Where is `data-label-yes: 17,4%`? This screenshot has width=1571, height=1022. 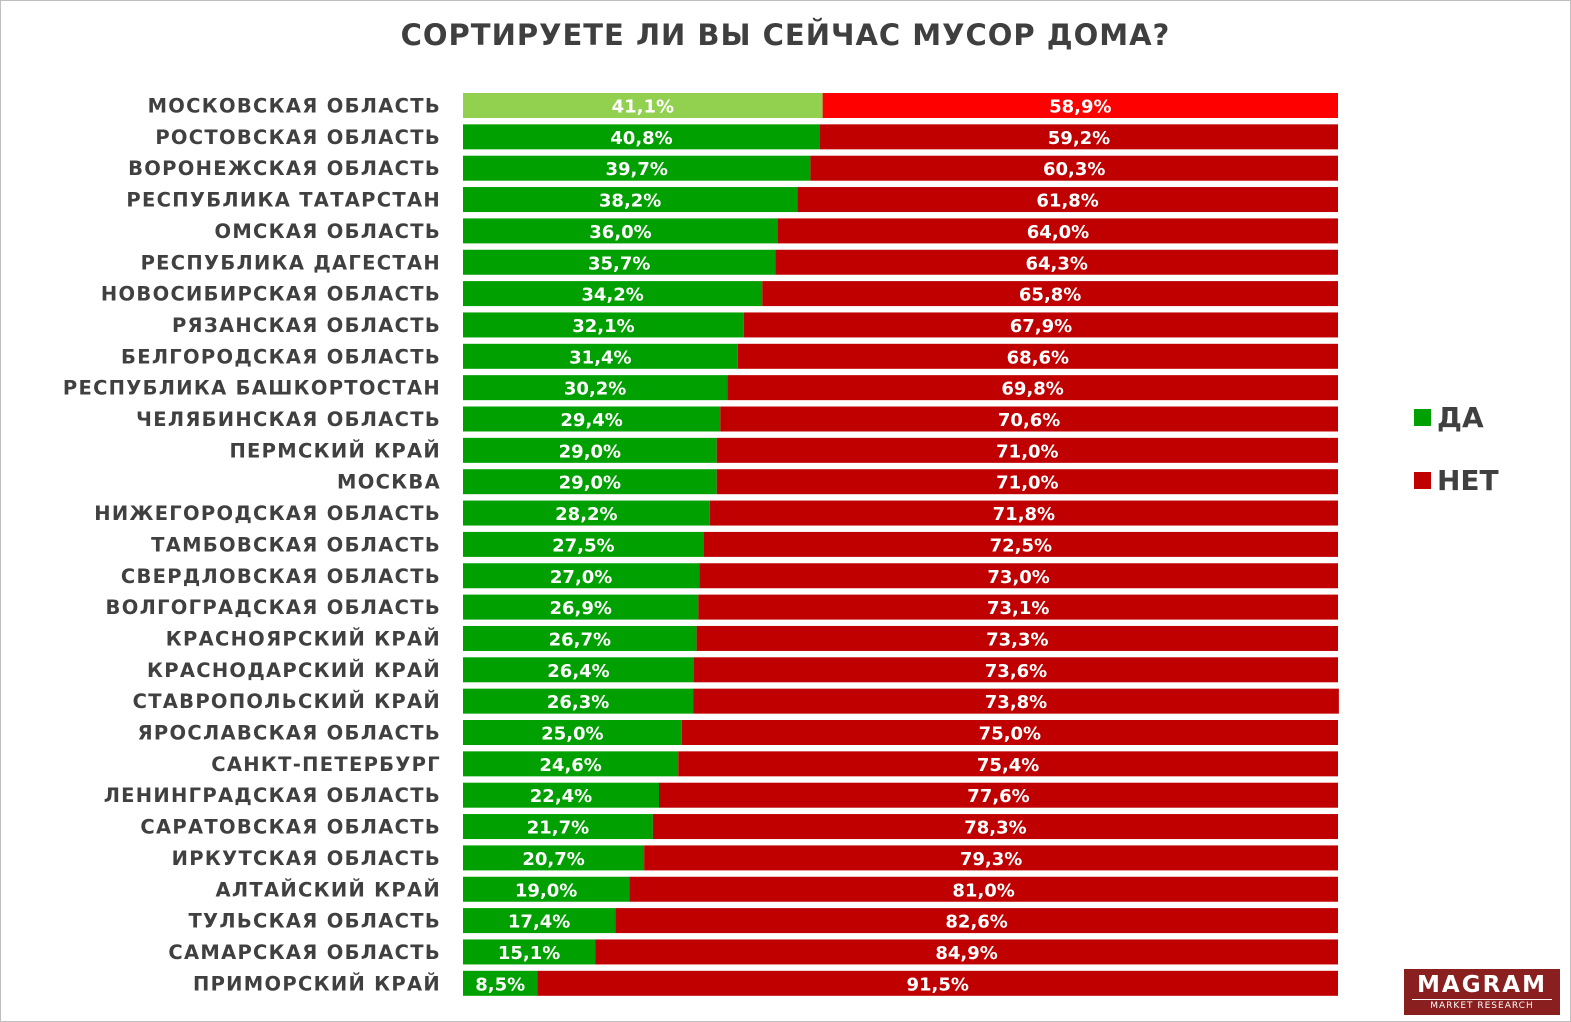
data-label-yes: 17,4% is located at coordinates (539, 922).